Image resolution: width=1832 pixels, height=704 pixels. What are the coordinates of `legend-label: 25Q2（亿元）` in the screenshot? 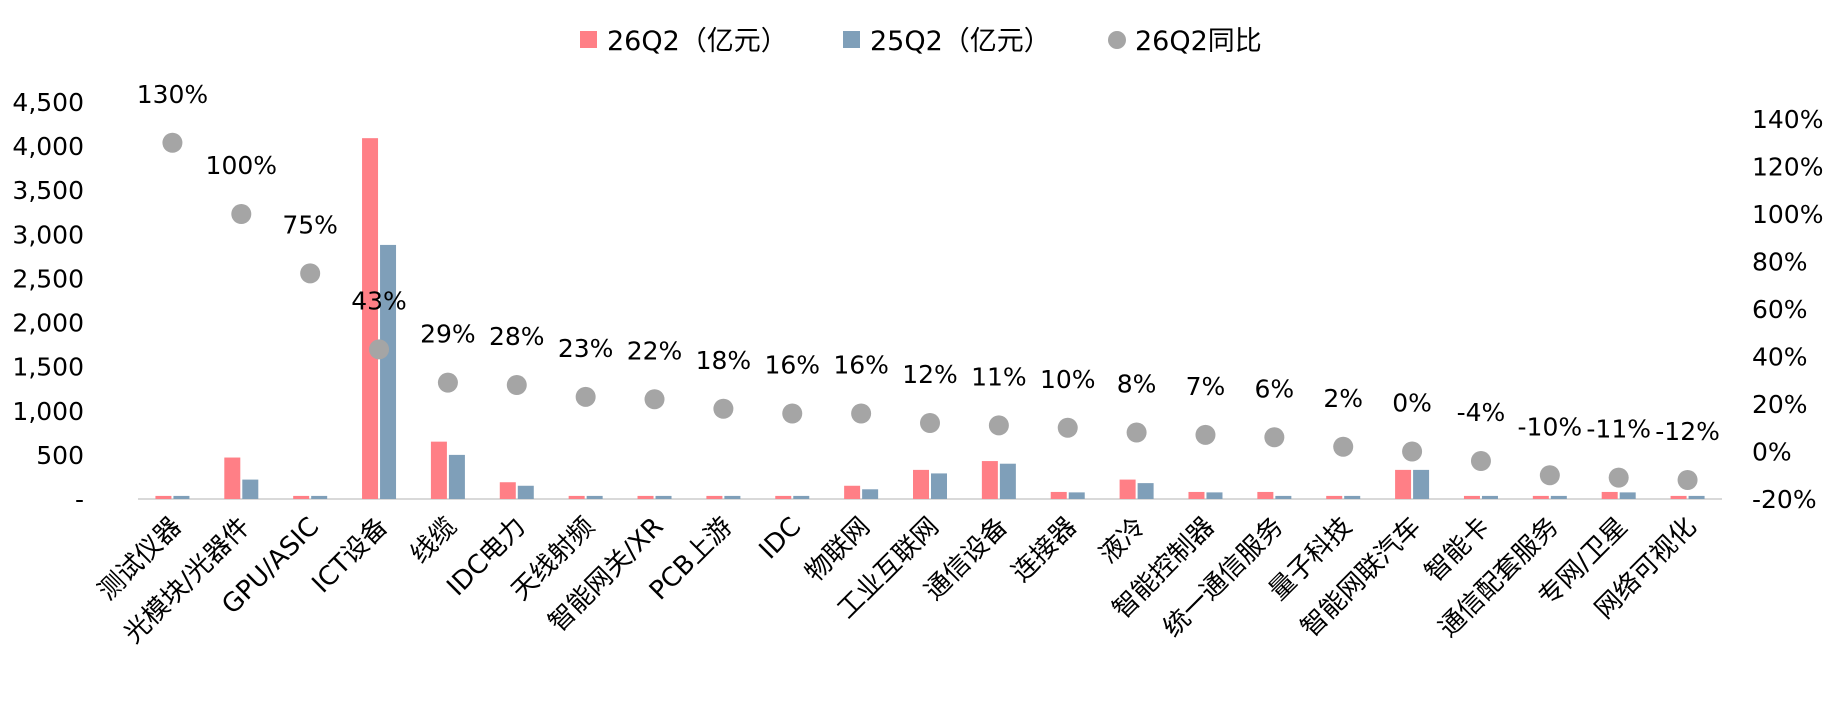 It's located at (960, 41).